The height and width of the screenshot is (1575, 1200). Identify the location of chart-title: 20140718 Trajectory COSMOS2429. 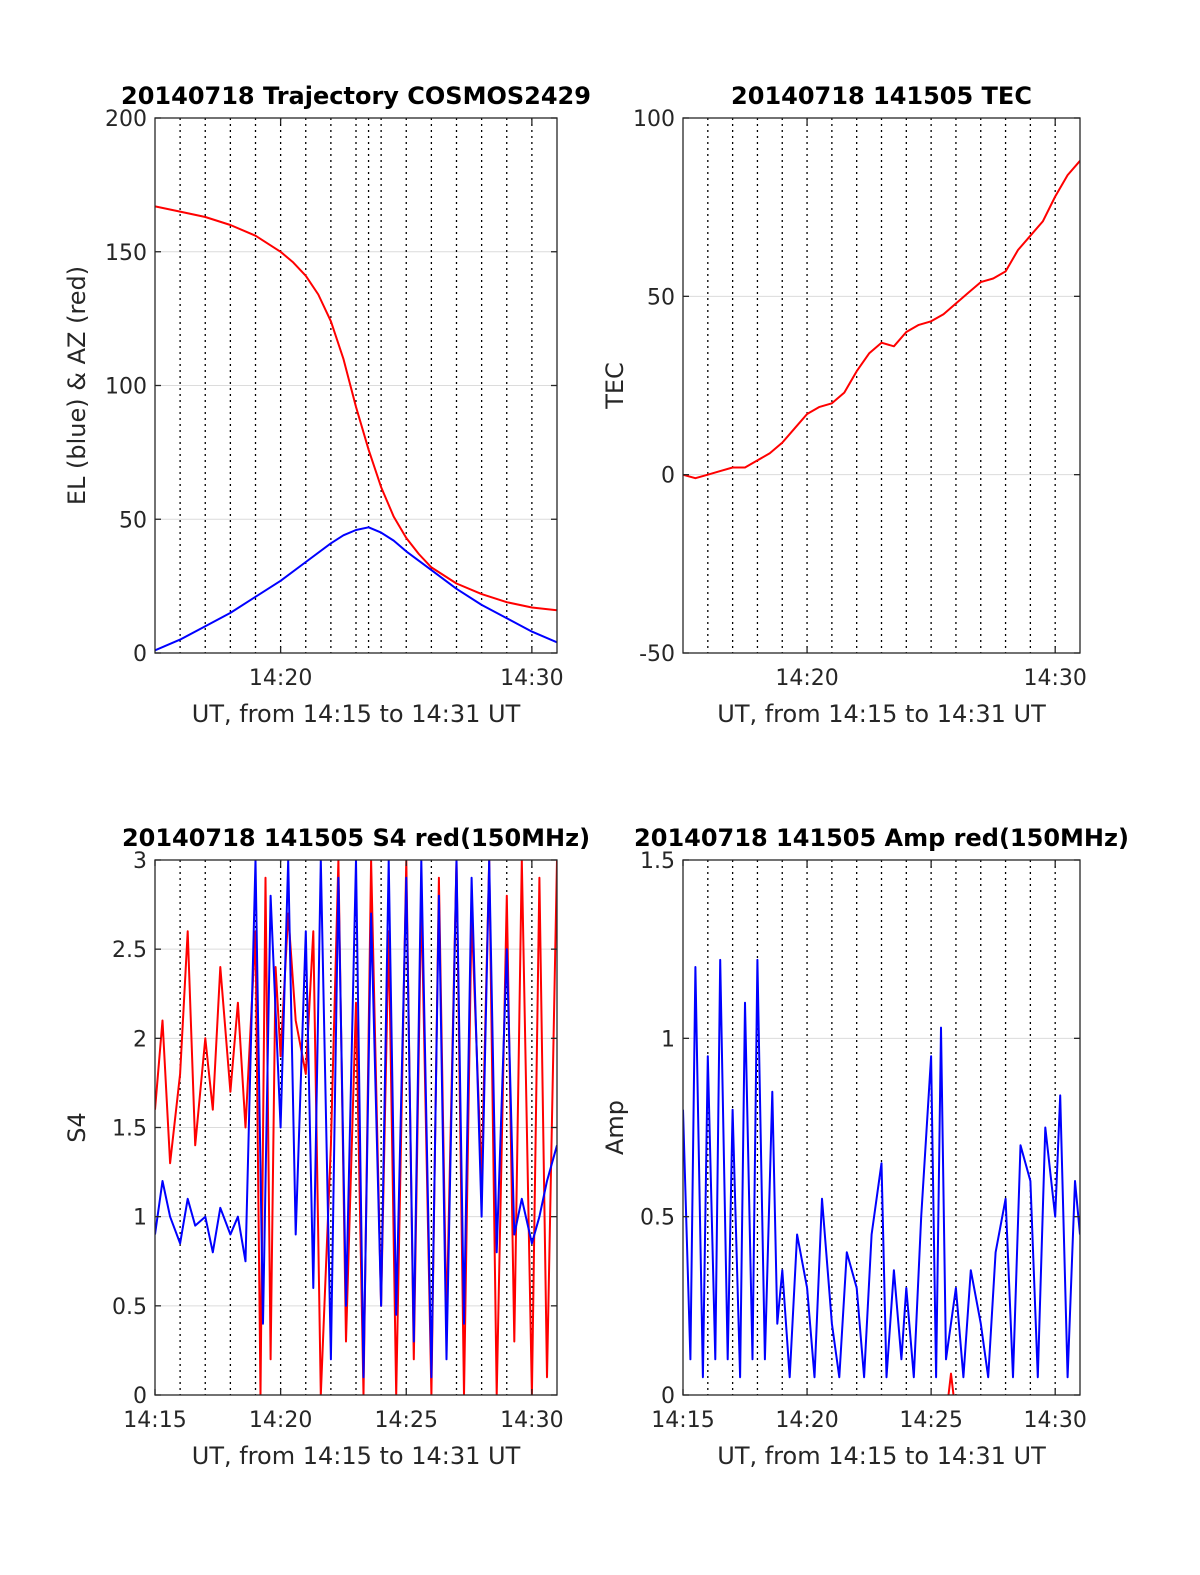
(356, 96).